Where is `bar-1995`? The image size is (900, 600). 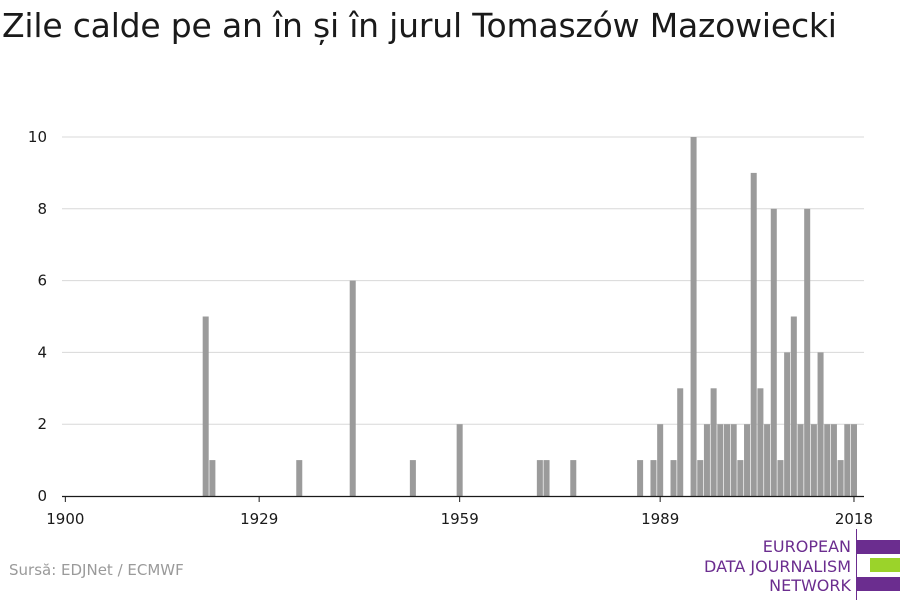 bar-1995 is located at coordinates (700, 478).